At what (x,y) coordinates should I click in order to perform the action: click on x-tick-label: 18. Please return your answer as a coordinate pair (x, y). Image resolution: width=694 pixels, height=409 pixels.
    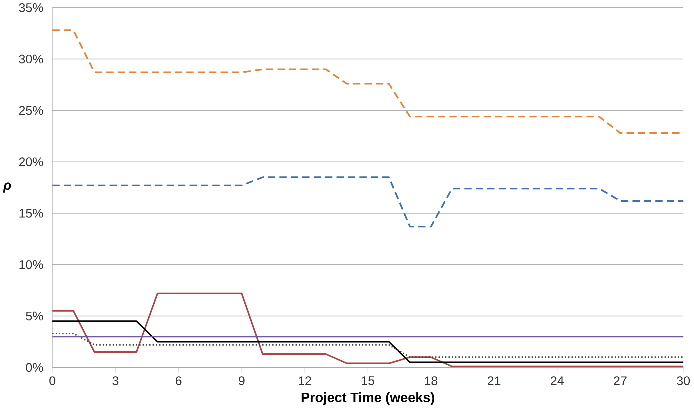
    Looking at the image, I should click on (431, 381).